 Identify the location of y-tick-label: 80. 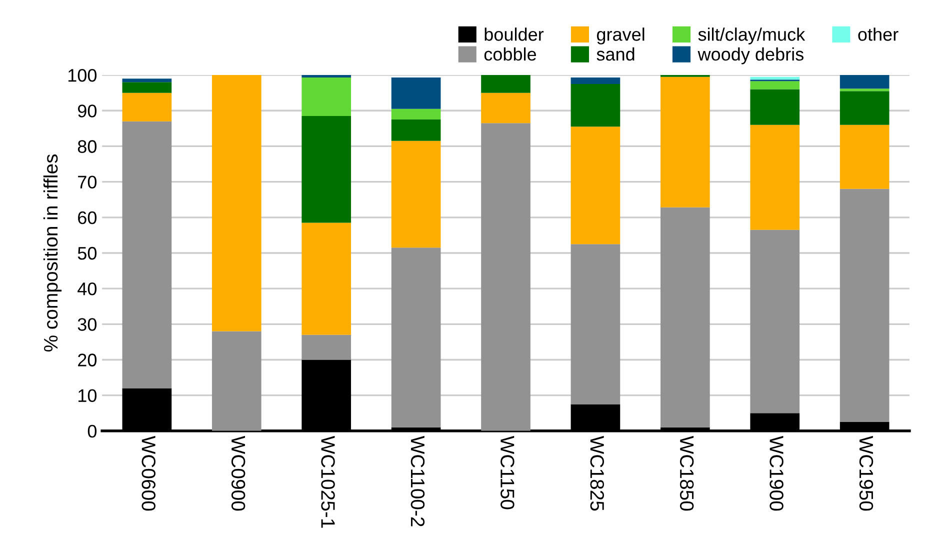
(87, 146).